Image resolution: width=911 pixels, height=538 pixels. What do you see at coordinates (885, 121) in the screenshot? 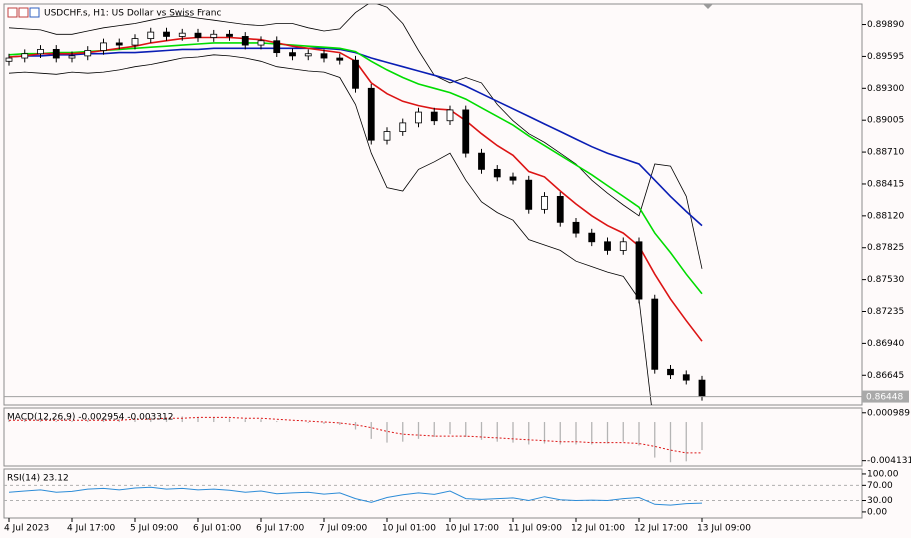
I see `y-tick-label: 0.89005` at bounding box center [885, 121].